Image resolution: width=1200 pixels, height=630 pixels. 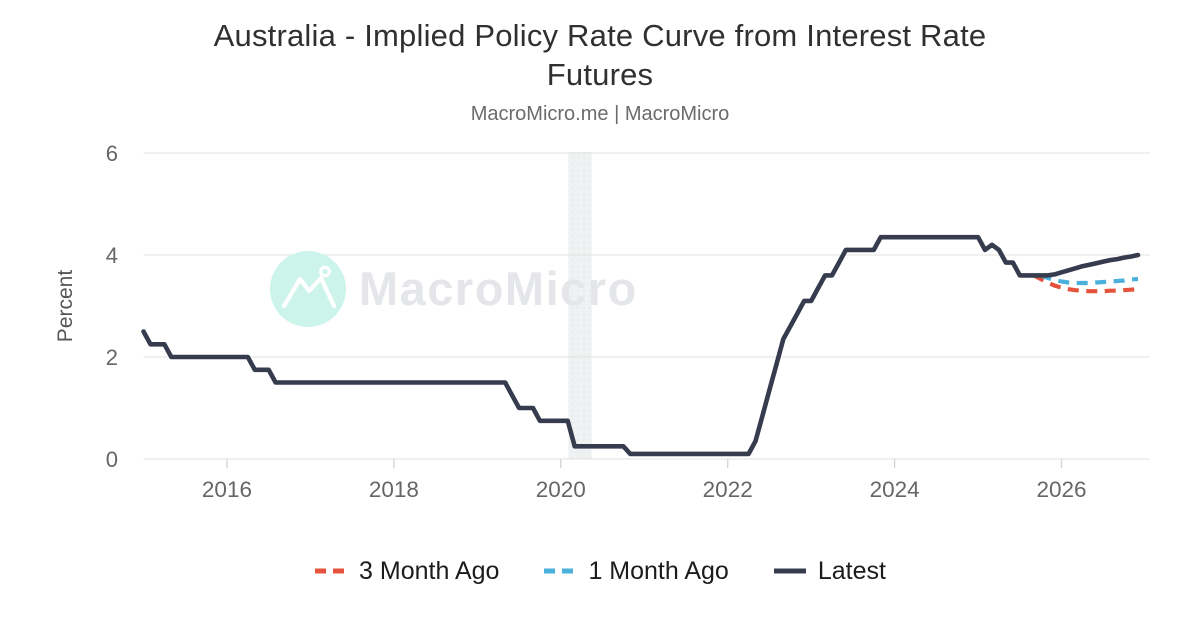 I want to click on legend-item-1-month-ago: 1 Month Ago, so click(x=636, y=571).